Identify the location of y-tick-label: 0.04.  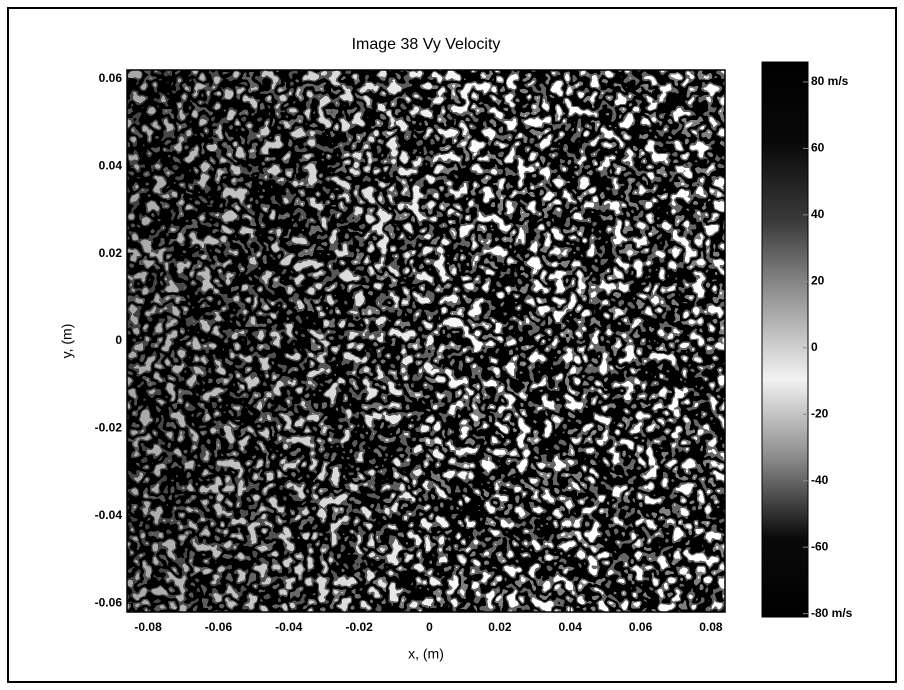
(111, 165).